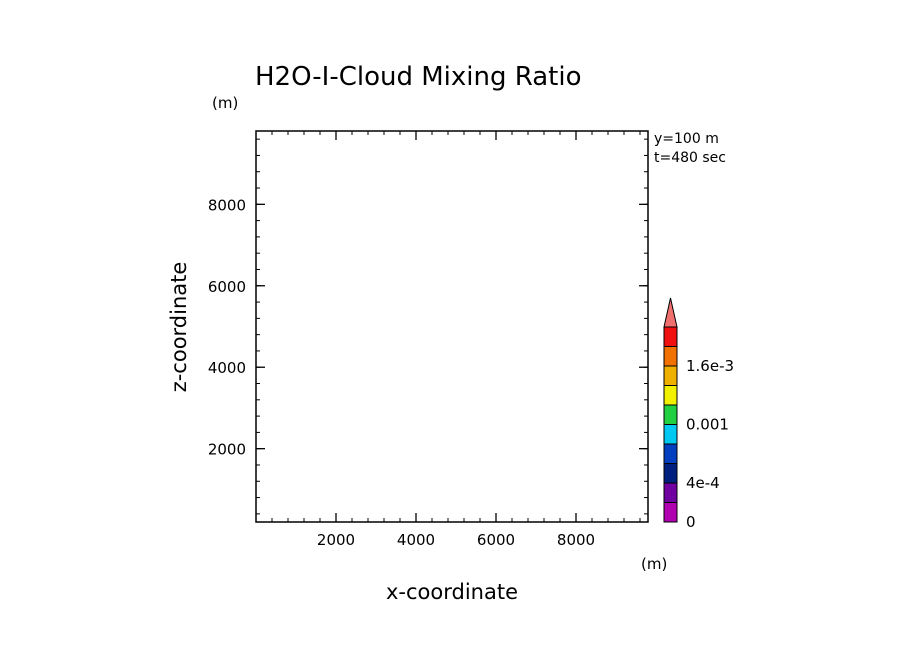 The height and width of the screenshot is (654, 904). Describe the element at coordinates (710, 366) in the screenshot. I see `colorbar-label: 1.6e-3` at that location.